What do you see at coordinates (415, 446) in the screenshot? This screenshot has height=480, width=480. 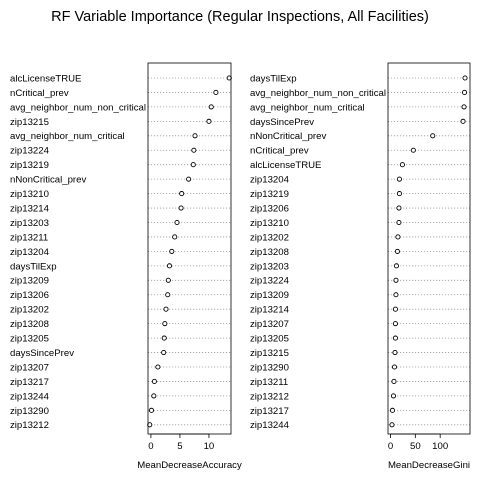 I see `x-tick-label: 50` at bounding box center [415, 446].